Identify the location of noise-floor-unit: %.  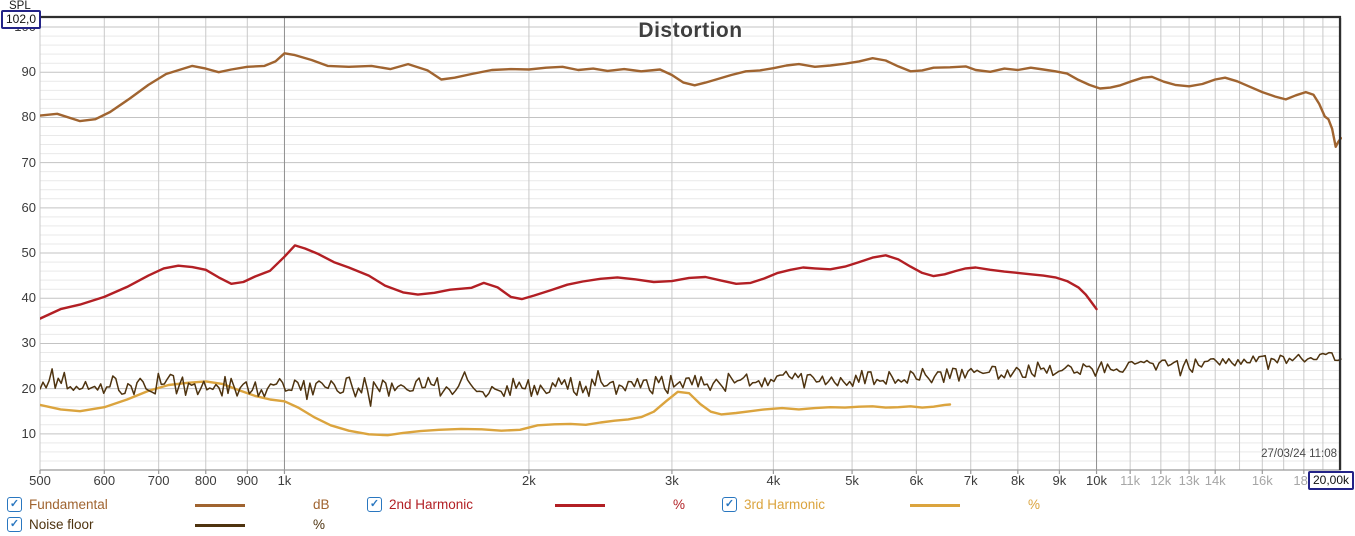
(319, 524).